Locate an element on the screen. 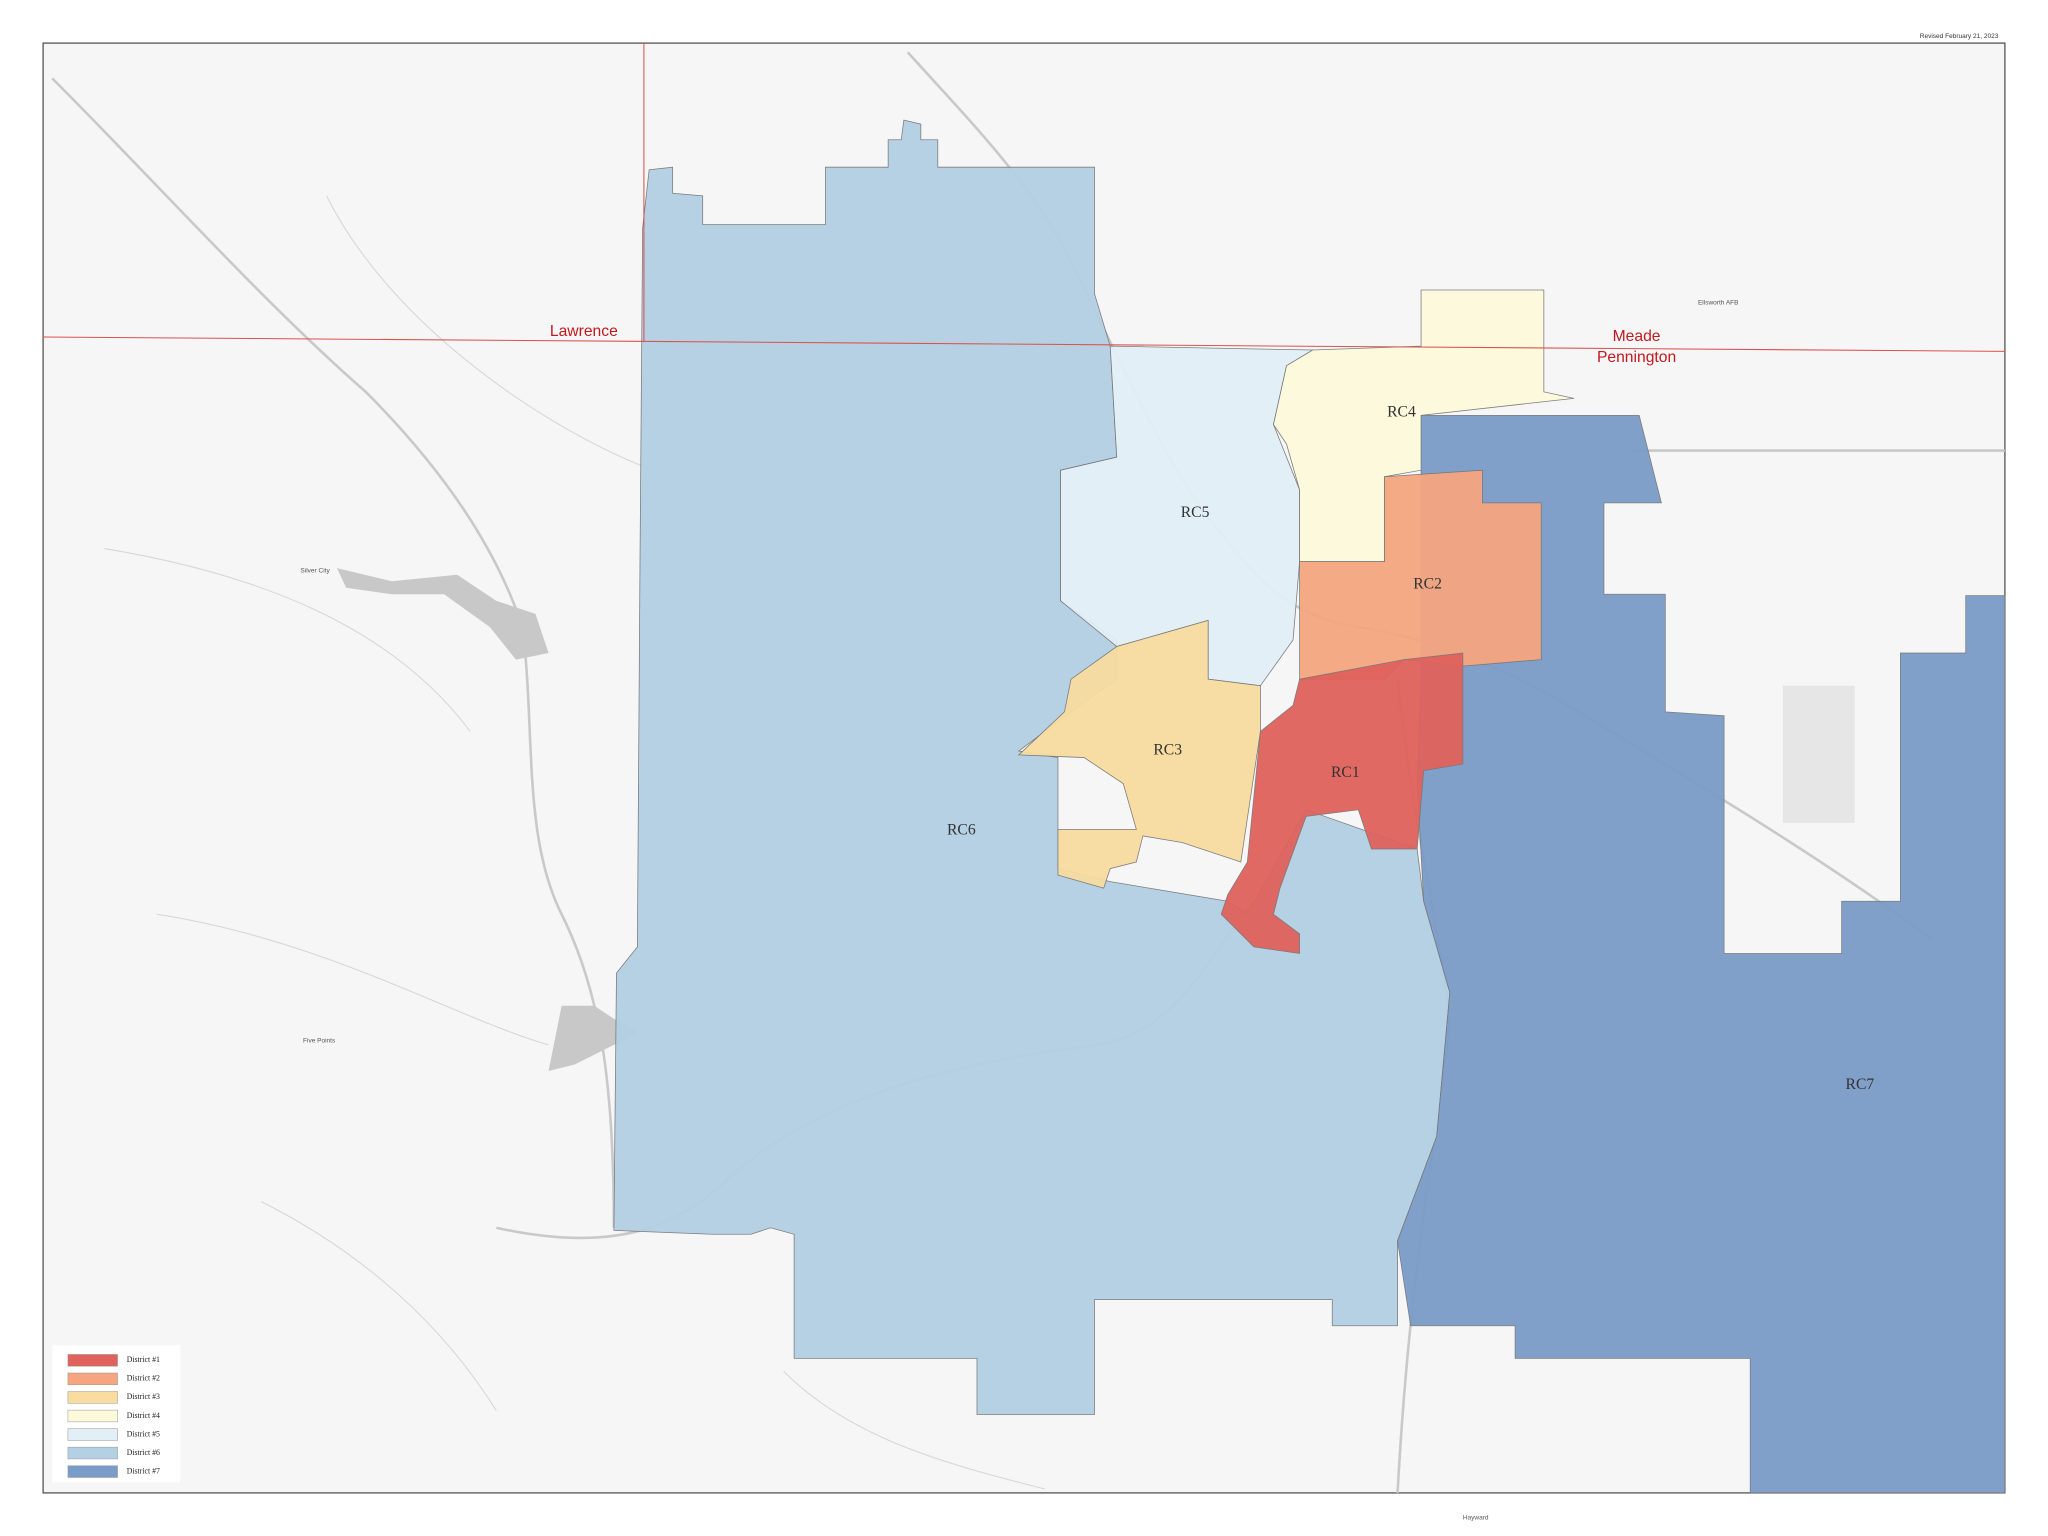 The height and width of the screenshot is (1536, 2048). legend-label: District #7 is located at coordinates (143, 1470).